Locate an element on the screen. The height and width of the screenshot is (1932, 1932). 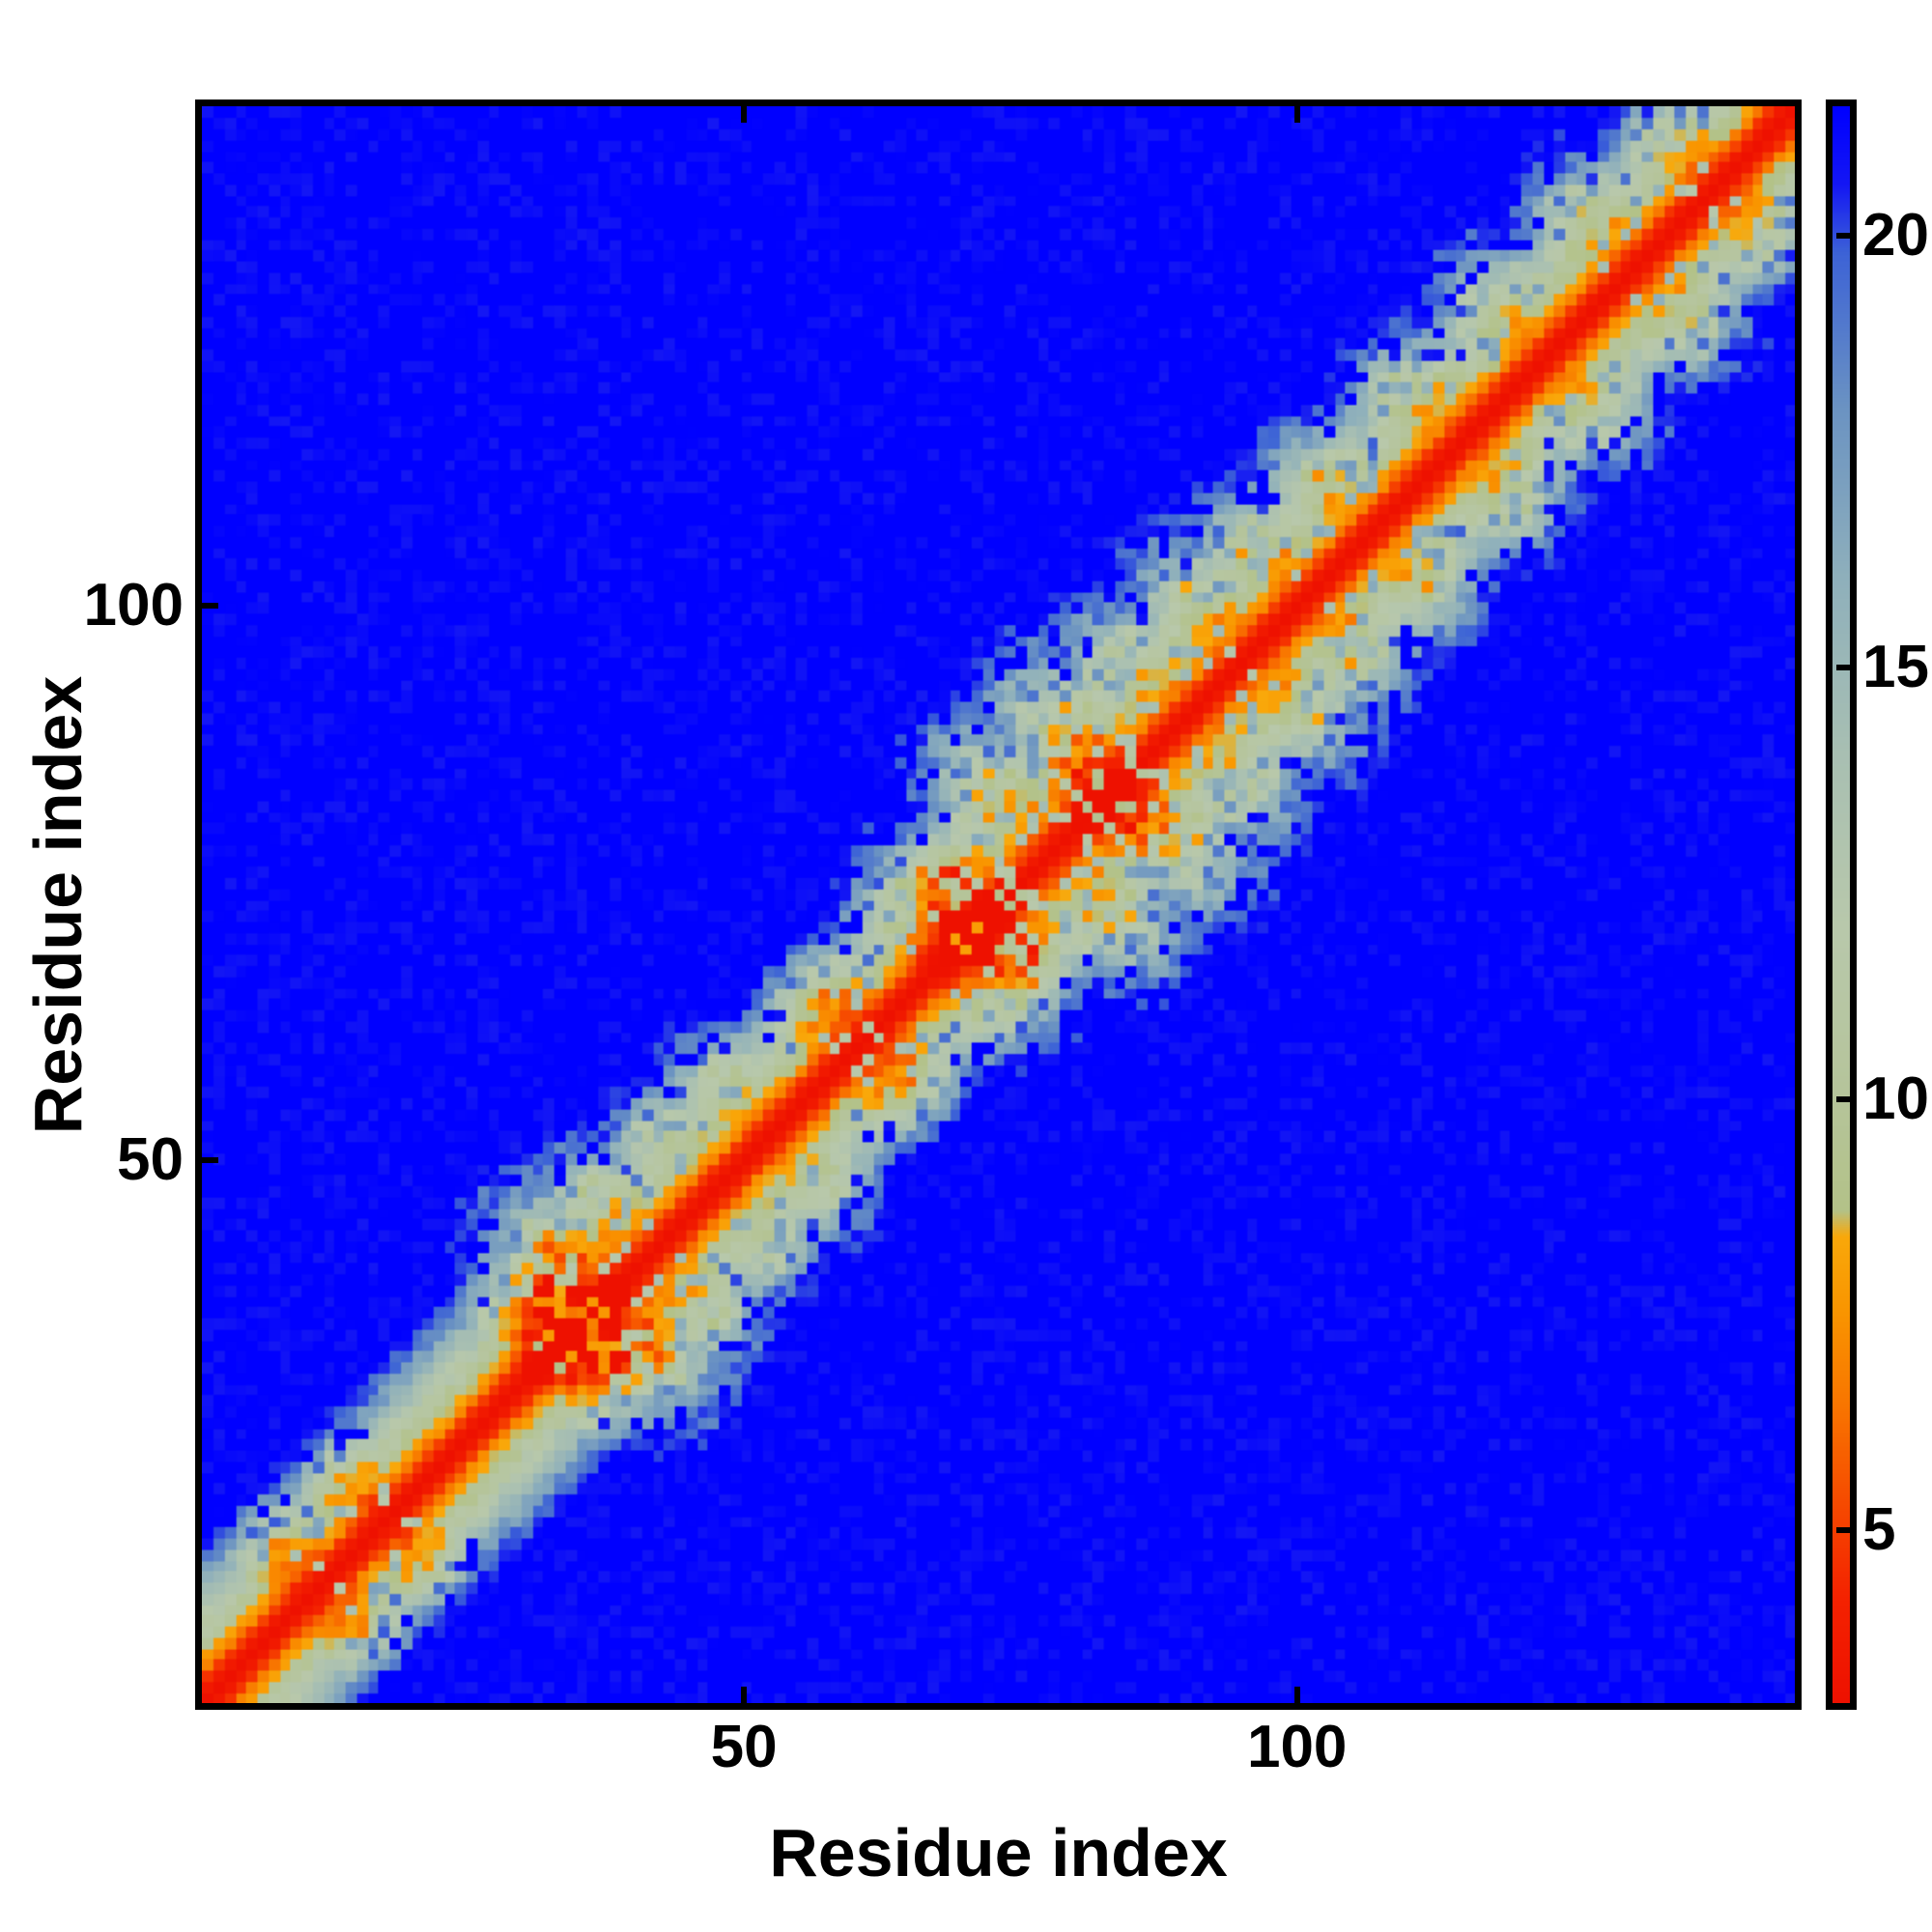
colorbar-tick-label: 5 is located at coordinates (1879, 1530).